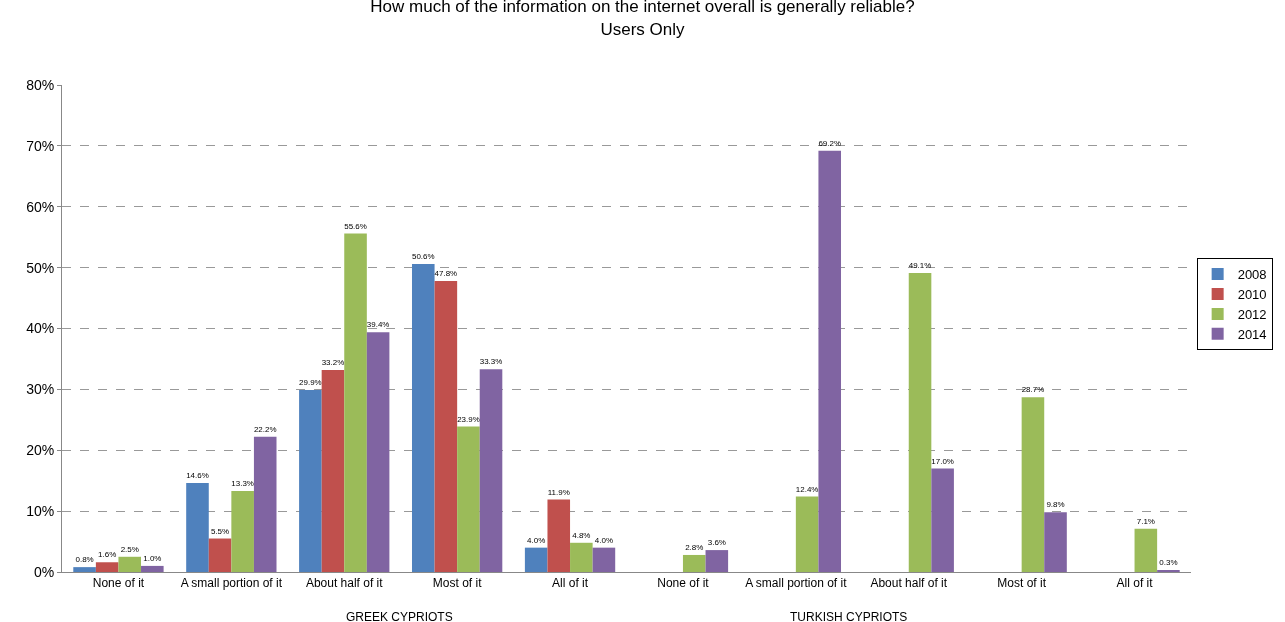 The width and height of the screenshot is (1285, 622). Describe the element at coordinates (468, 419) in the screenshot. I see `data-label: 23.9%` at that location.